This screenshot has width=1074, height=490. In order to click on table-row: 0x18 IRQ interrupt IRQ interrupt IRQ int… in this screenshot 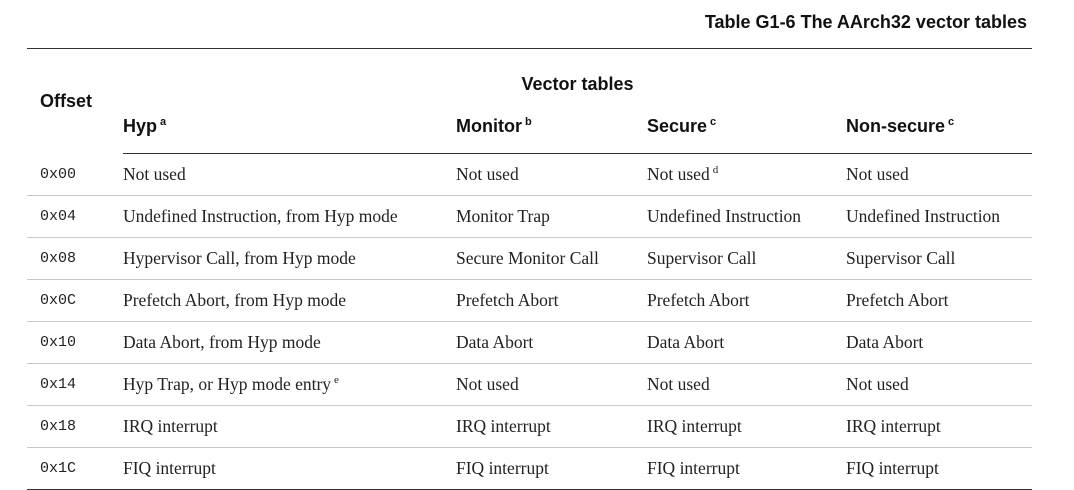, I will do `click(529, 426)`.